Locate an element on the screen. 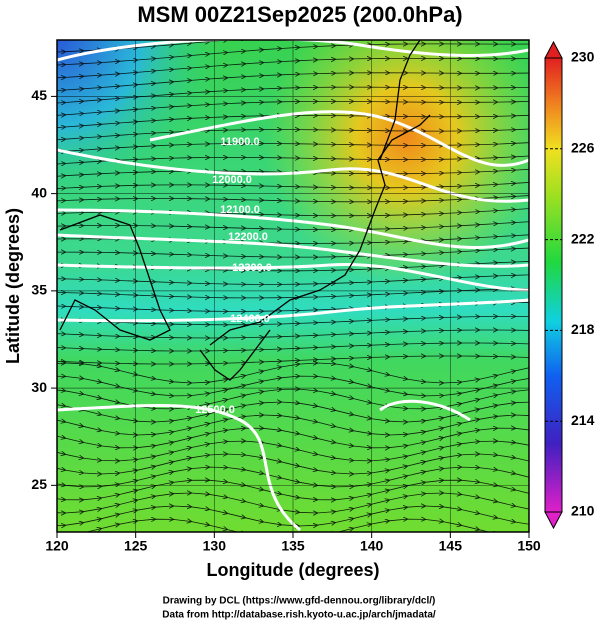 Image resolution: width=599 pixels, height=630 pixels. y-tick-label: 25 is located at coordinates (39, 484).